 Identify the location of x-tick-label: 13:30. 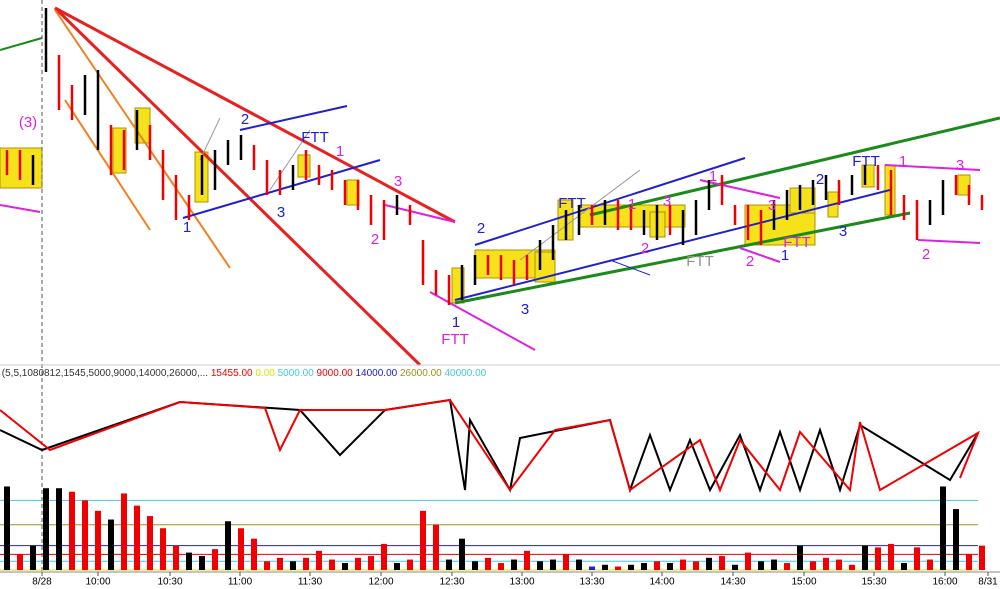
(591, 582).